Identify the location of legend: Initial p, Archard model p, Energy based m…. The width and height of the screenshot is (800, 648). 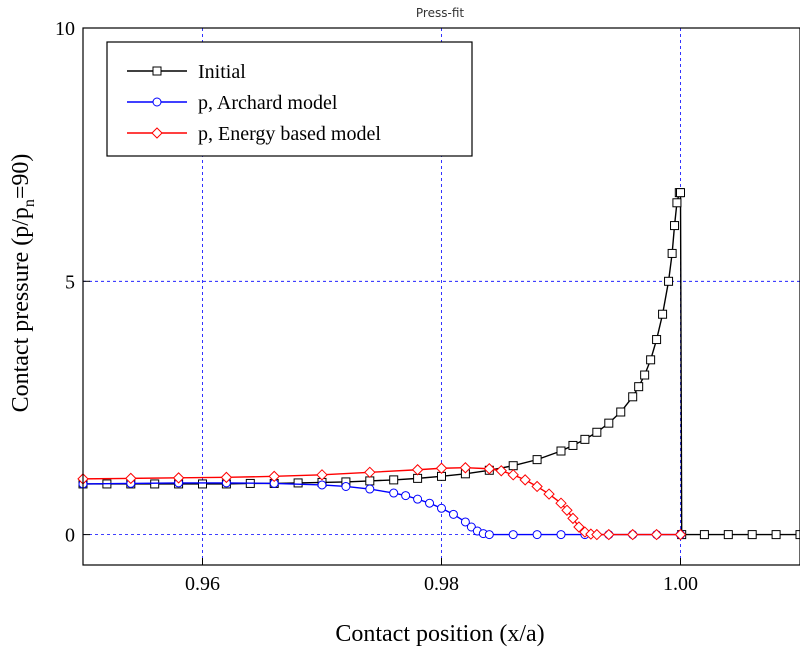
(289, 99).